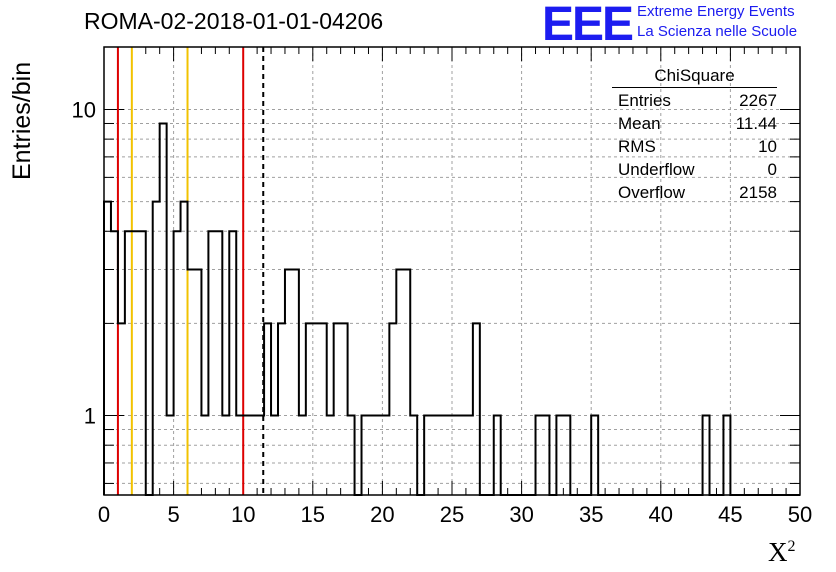 Image resolution: width=836 pixels, height=572 pixels. I want to click on stats-value: 11.44, so click(756, 123).